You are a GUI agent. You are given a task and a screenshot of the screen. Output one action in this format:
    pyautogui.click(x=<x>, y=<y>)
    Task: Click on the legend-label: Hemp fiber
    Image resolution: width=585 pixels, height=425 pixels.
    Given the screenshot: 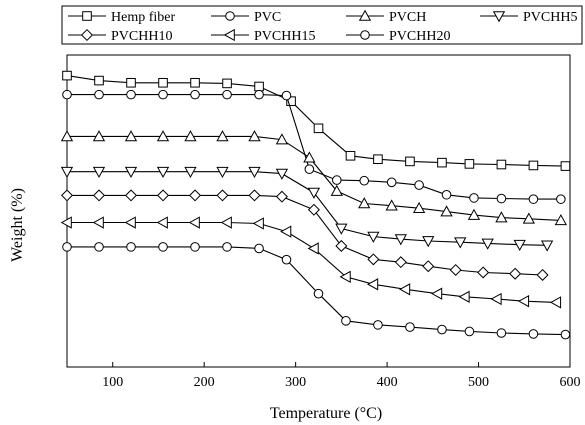 What is the action you would take?
    pyautogui.click(x=143, y=17)
    